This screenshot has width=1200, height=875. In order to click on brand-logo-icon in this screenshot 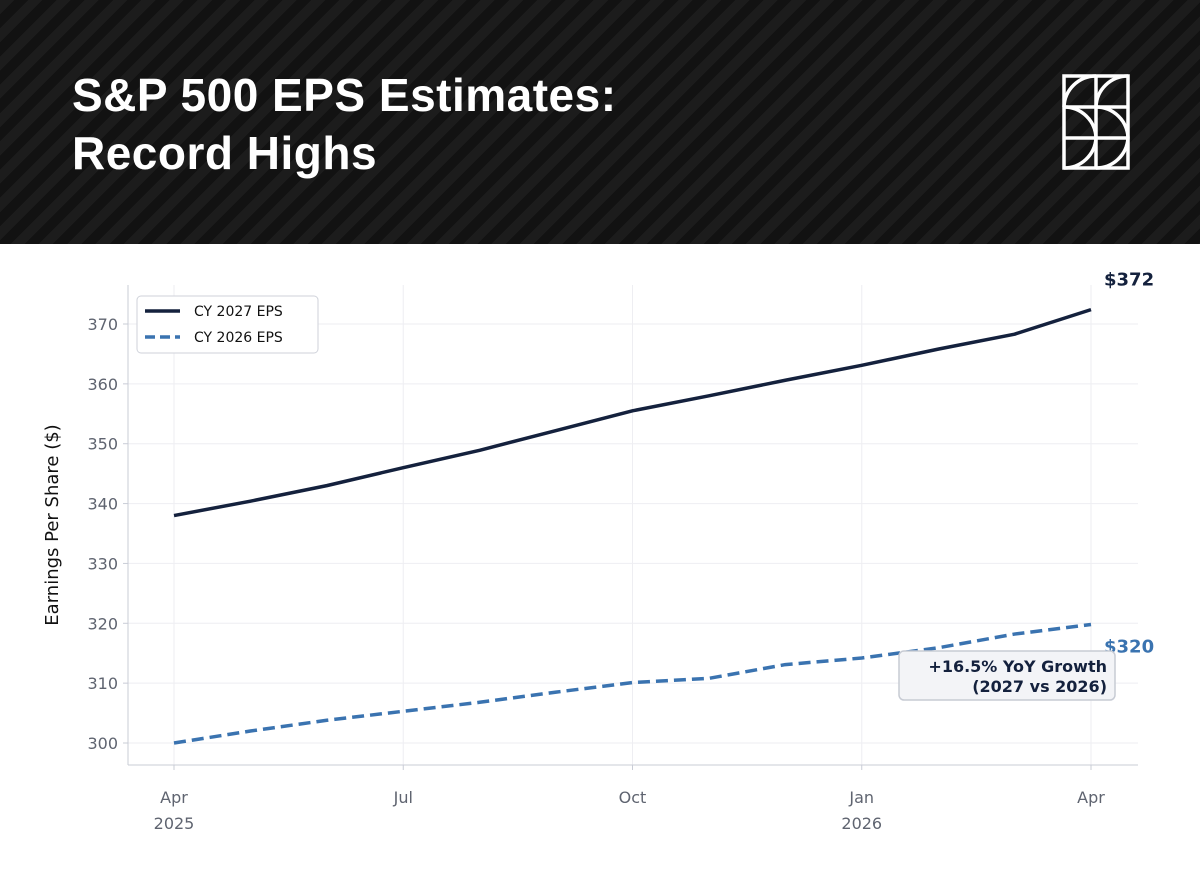, I will do `click(1096, 122)`.